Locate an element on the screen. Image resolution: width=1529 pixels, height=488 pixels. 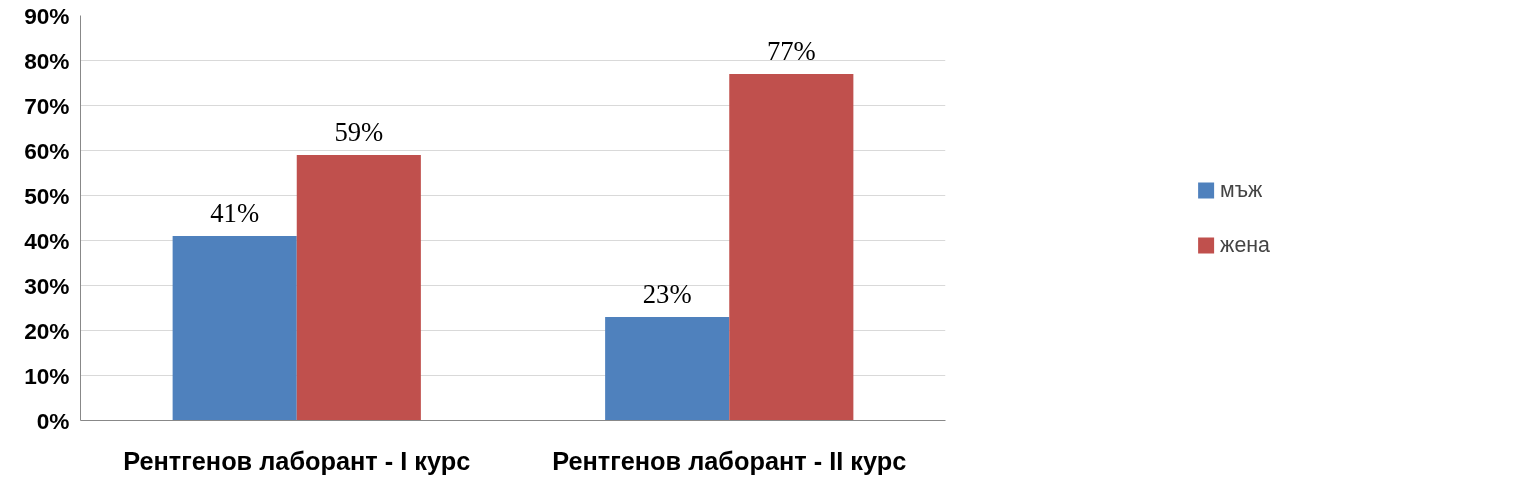
y-tick-label: 10% is located at coordinates (47, 375).